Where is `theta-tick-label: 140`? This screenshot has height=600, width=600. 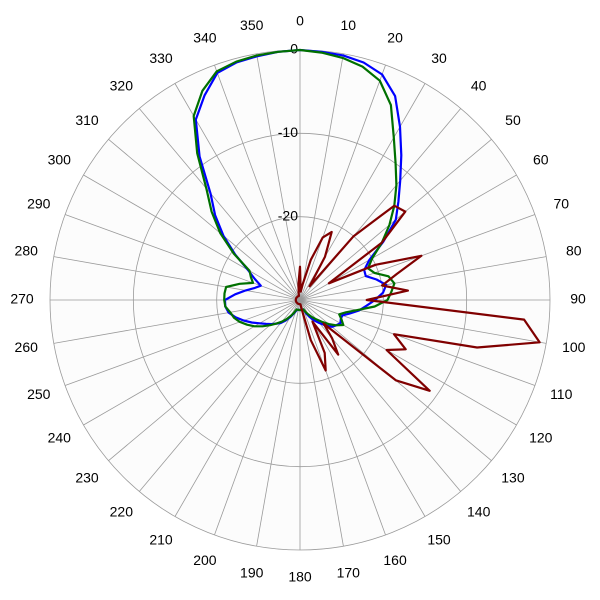
theta-tick-label: 140 is located at coordinates (479, 512).